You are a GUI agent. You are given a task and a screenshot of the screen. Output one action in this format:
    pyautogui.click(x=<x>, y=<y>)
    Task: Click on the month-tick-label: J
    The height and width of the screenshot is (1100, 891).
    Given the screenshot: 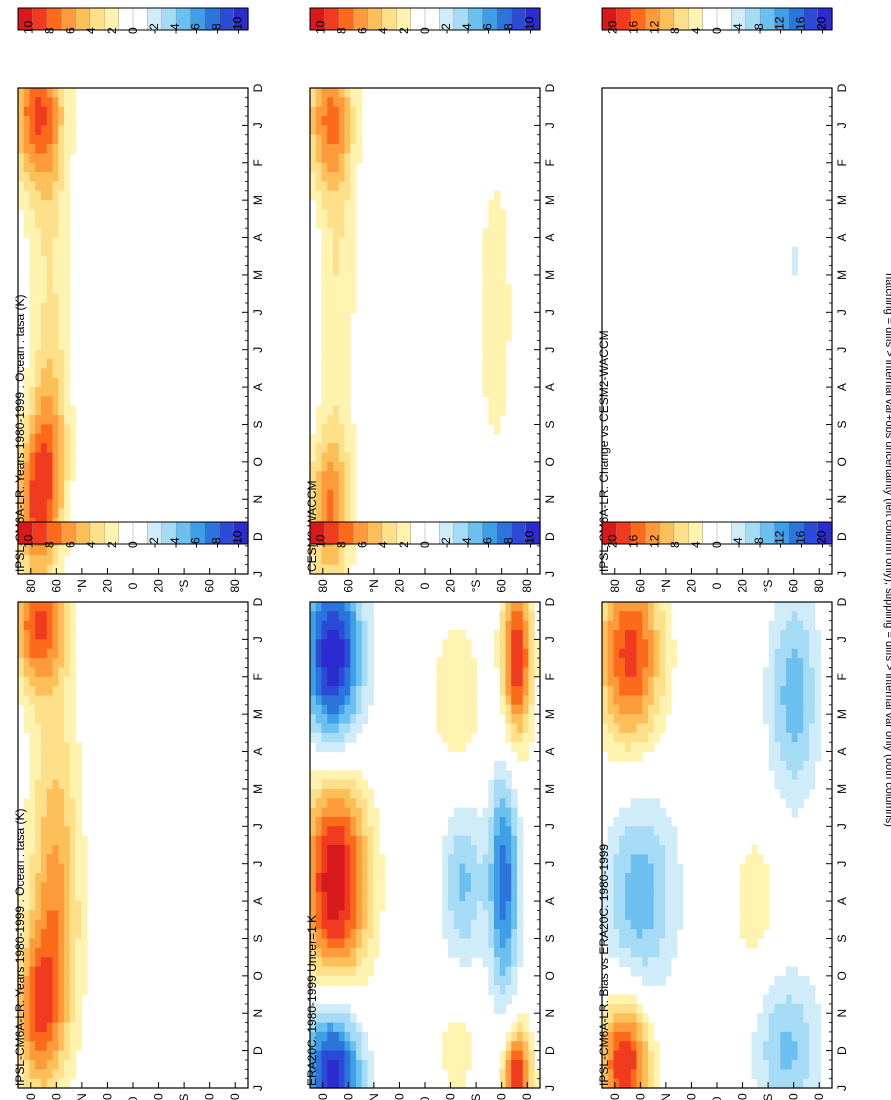 What is the action you would take?
    pyautogui.click(x=550, y=864)
    